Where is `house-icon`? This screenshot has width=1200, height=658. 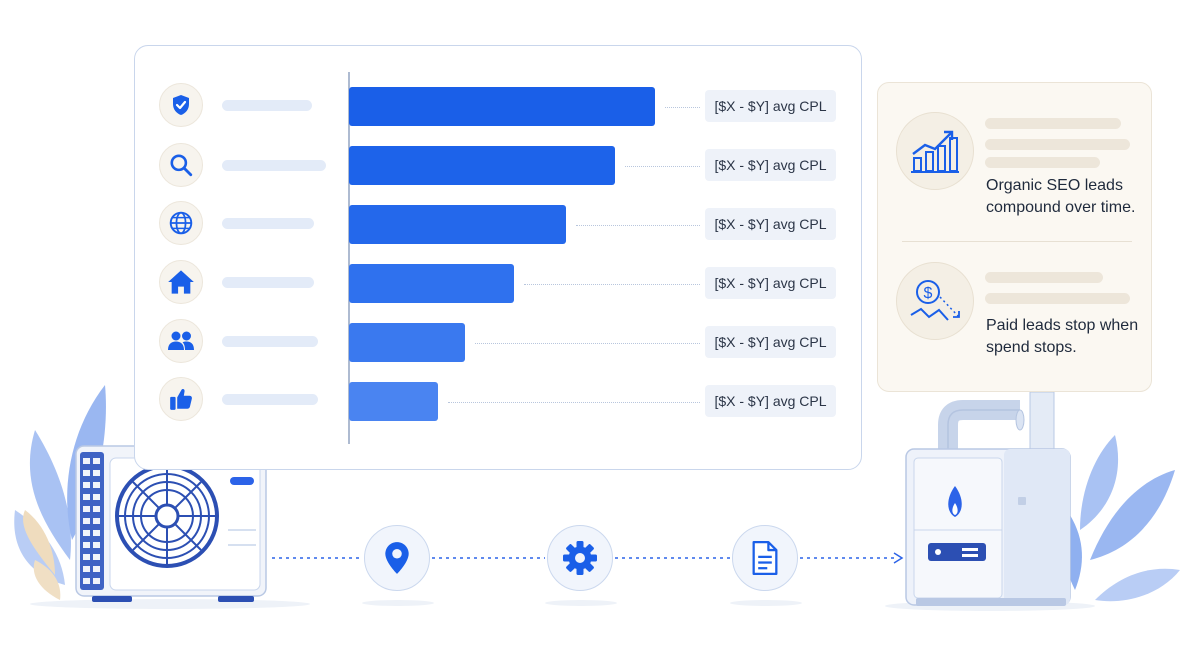 house-icon is located at coordinates (181, 282).